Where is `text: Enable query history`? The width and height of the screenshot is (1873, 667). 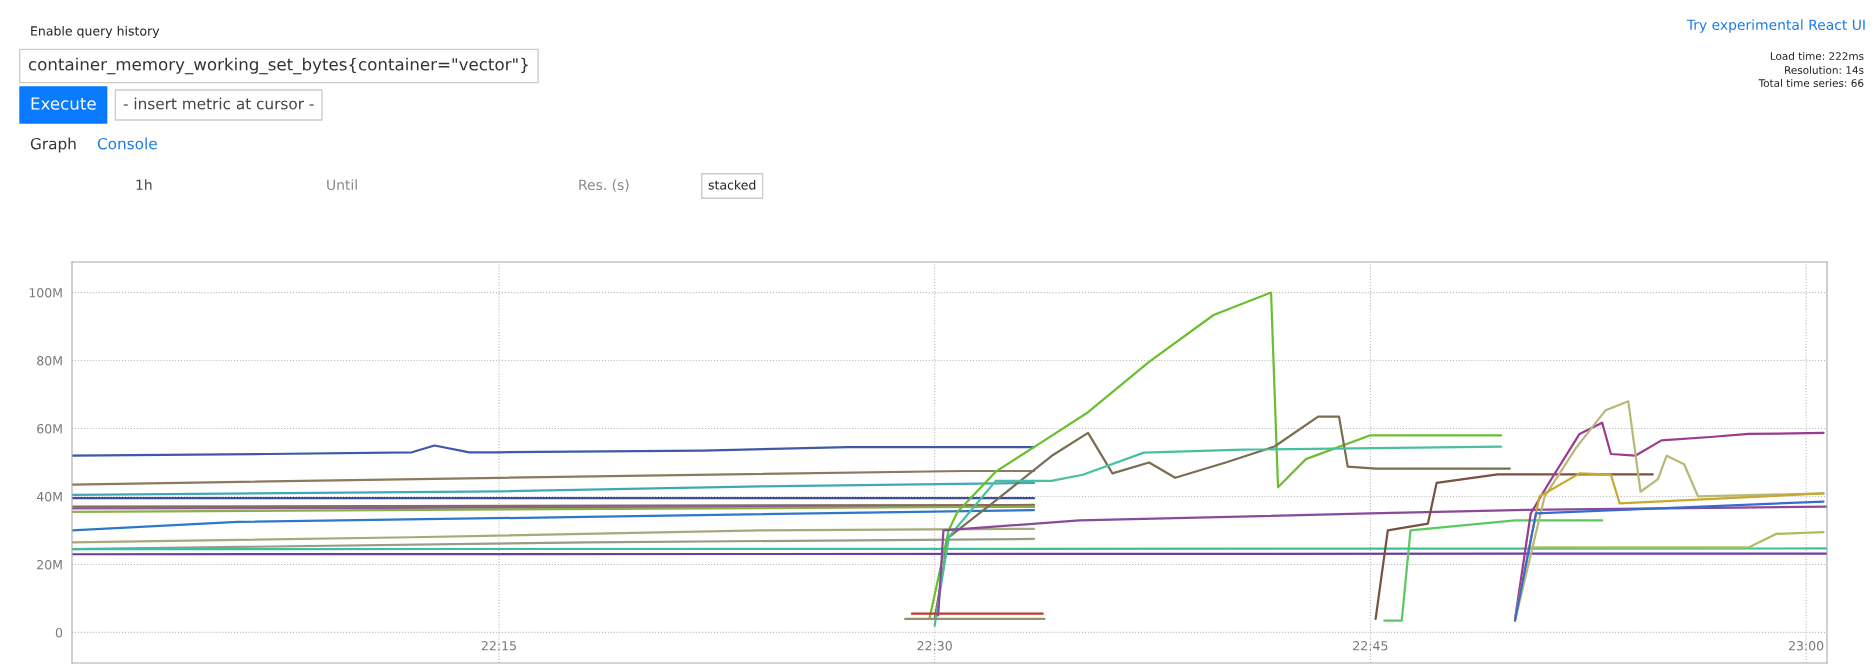
text: Enable query history is located at coordinates (95, 32).